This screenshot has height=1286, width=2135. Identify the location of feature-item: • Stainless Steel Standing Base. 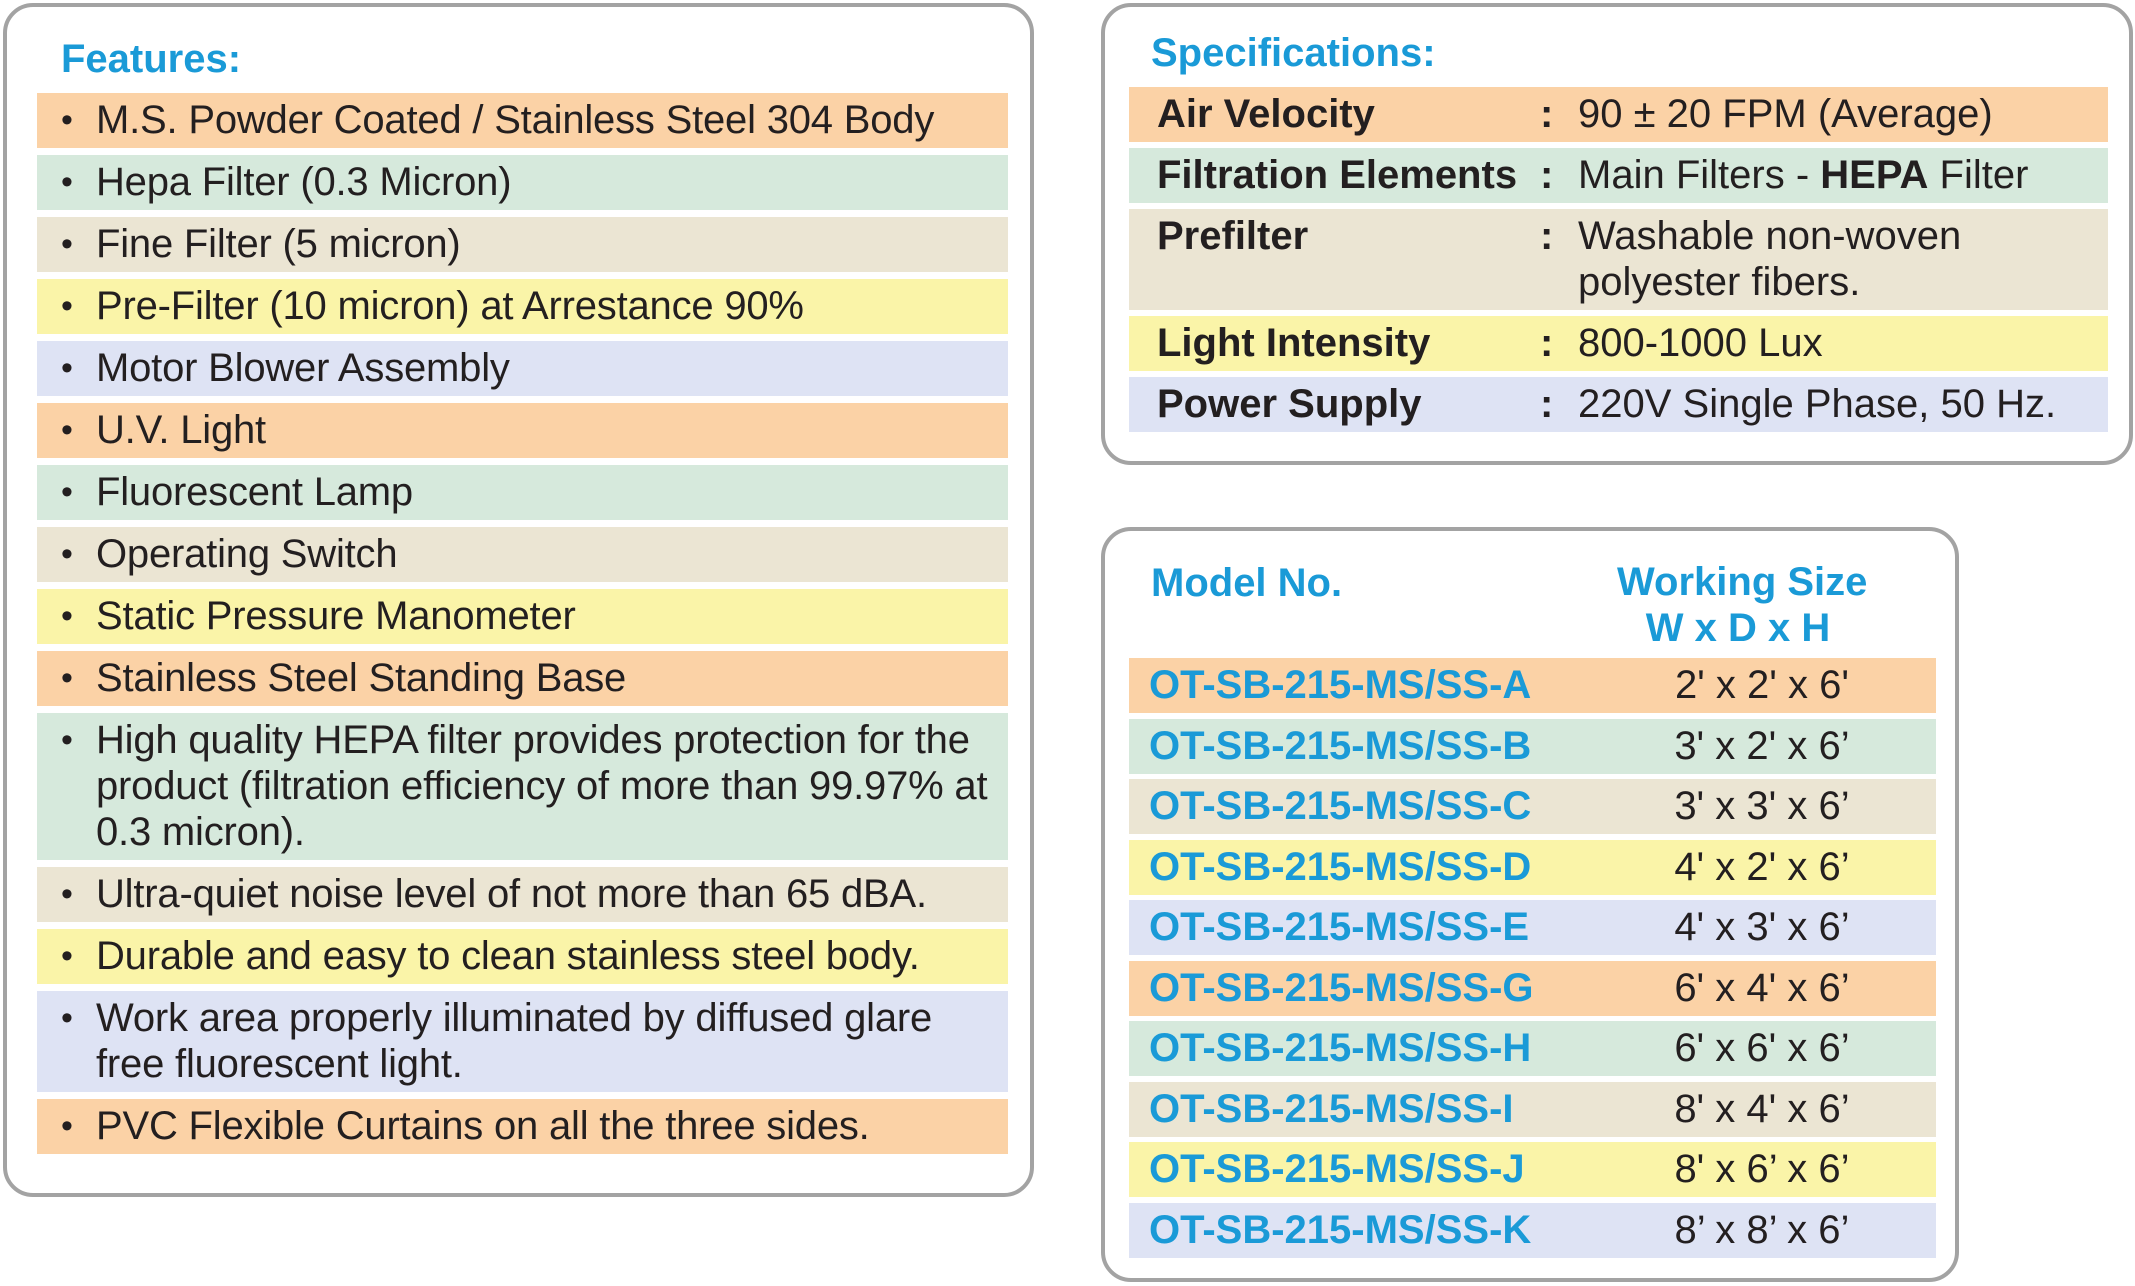
(522, 678).